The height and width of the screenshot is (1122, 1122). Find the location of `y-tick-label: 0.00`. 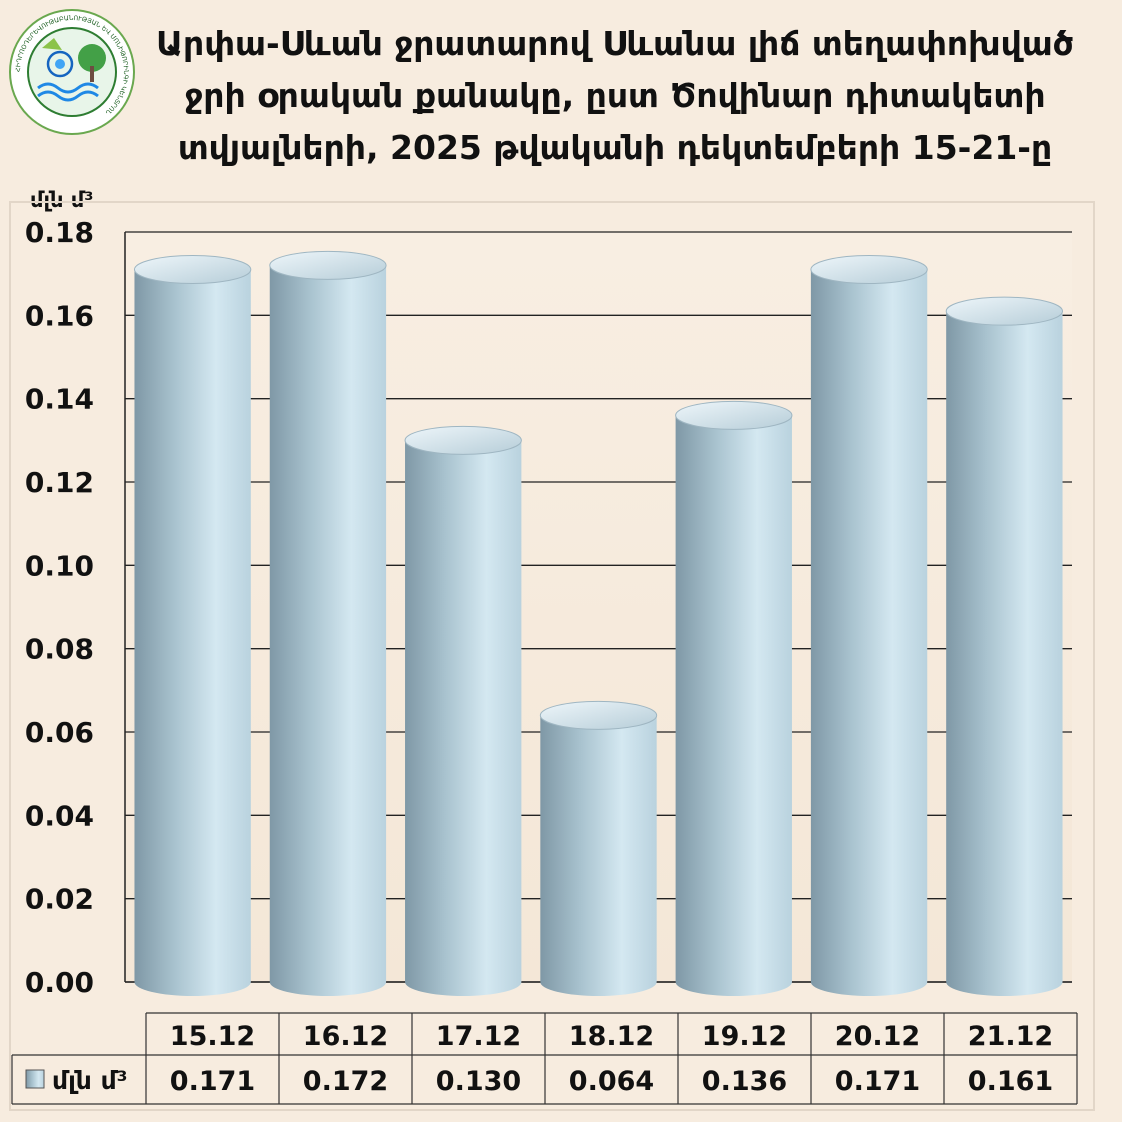

y-tick-label: 0.00 is located at coordinates (59, 982).